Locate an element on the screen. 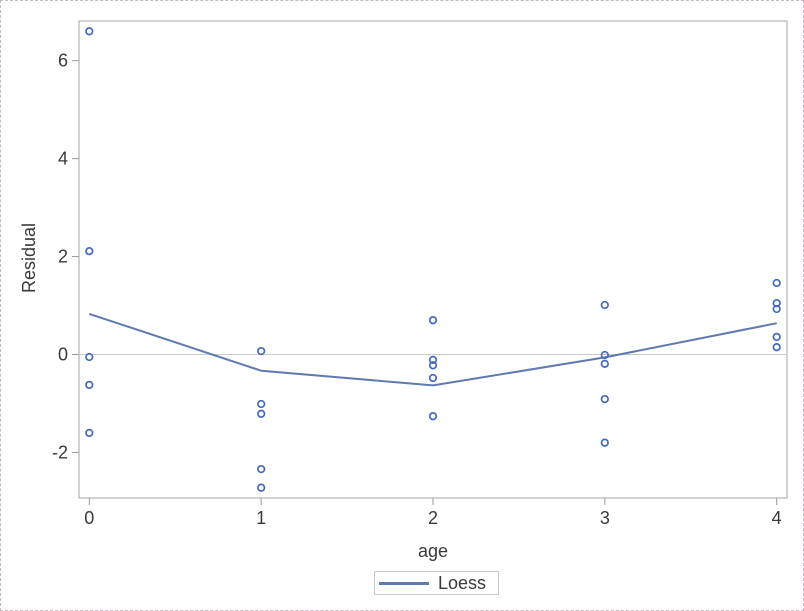 The image size is (804, 611). x-tick-label: 0 is located at coordinates (89, 518).